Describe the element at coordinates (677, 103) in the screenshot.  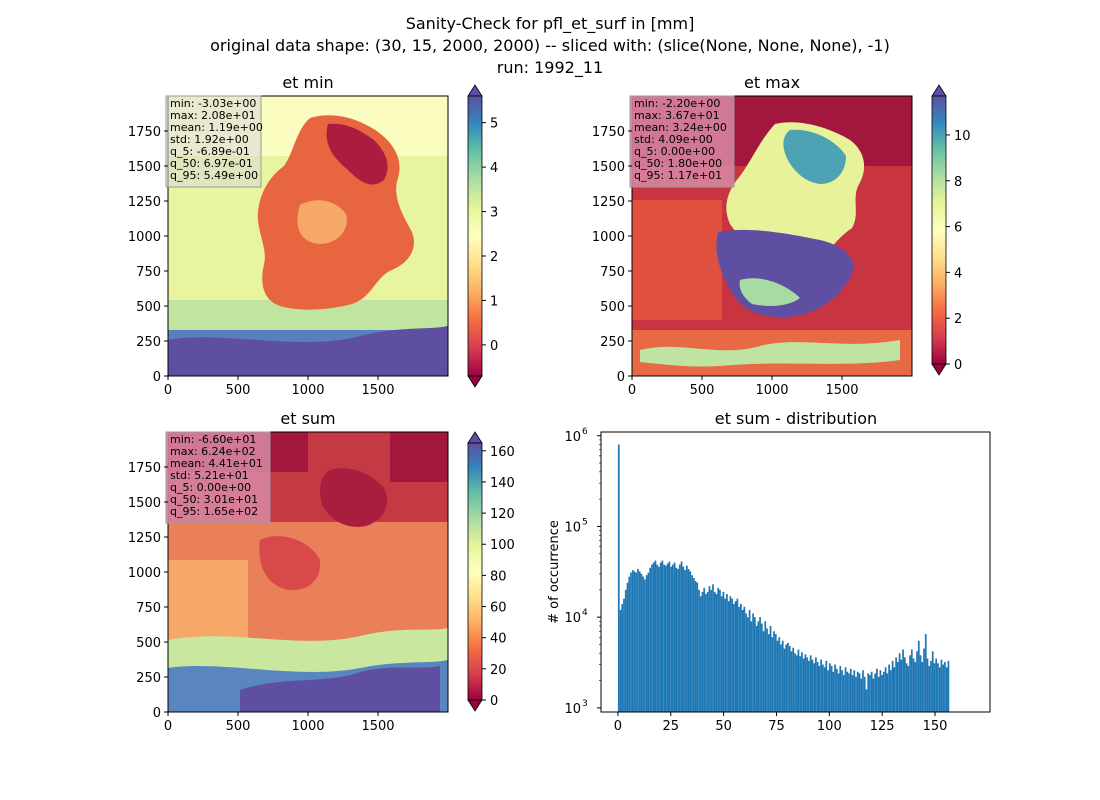
I see `stats-line: min: -2.20e+00` at that location.